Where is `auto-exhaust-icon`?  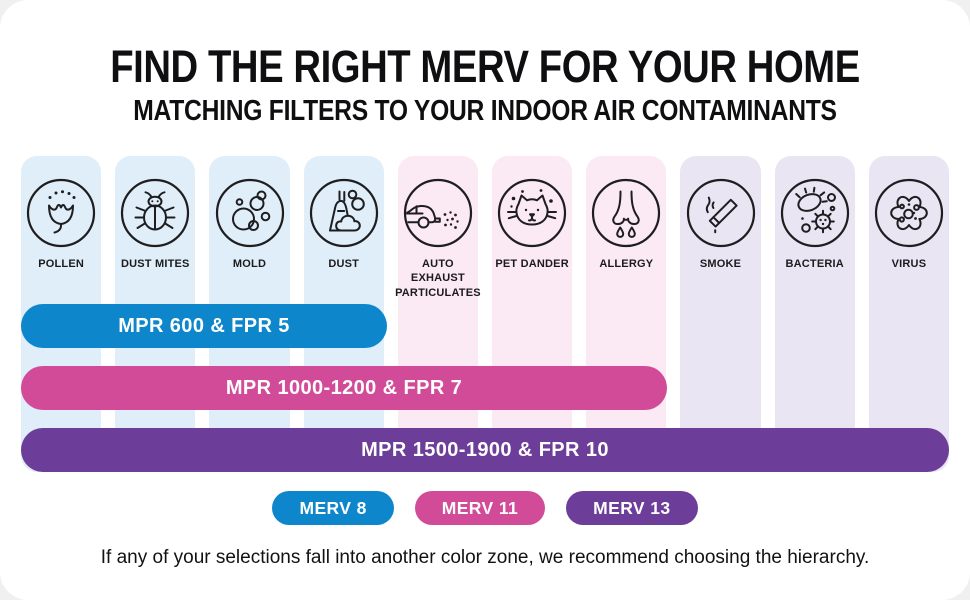 auto-exhaust-icon is located at coordinates (438, 213).